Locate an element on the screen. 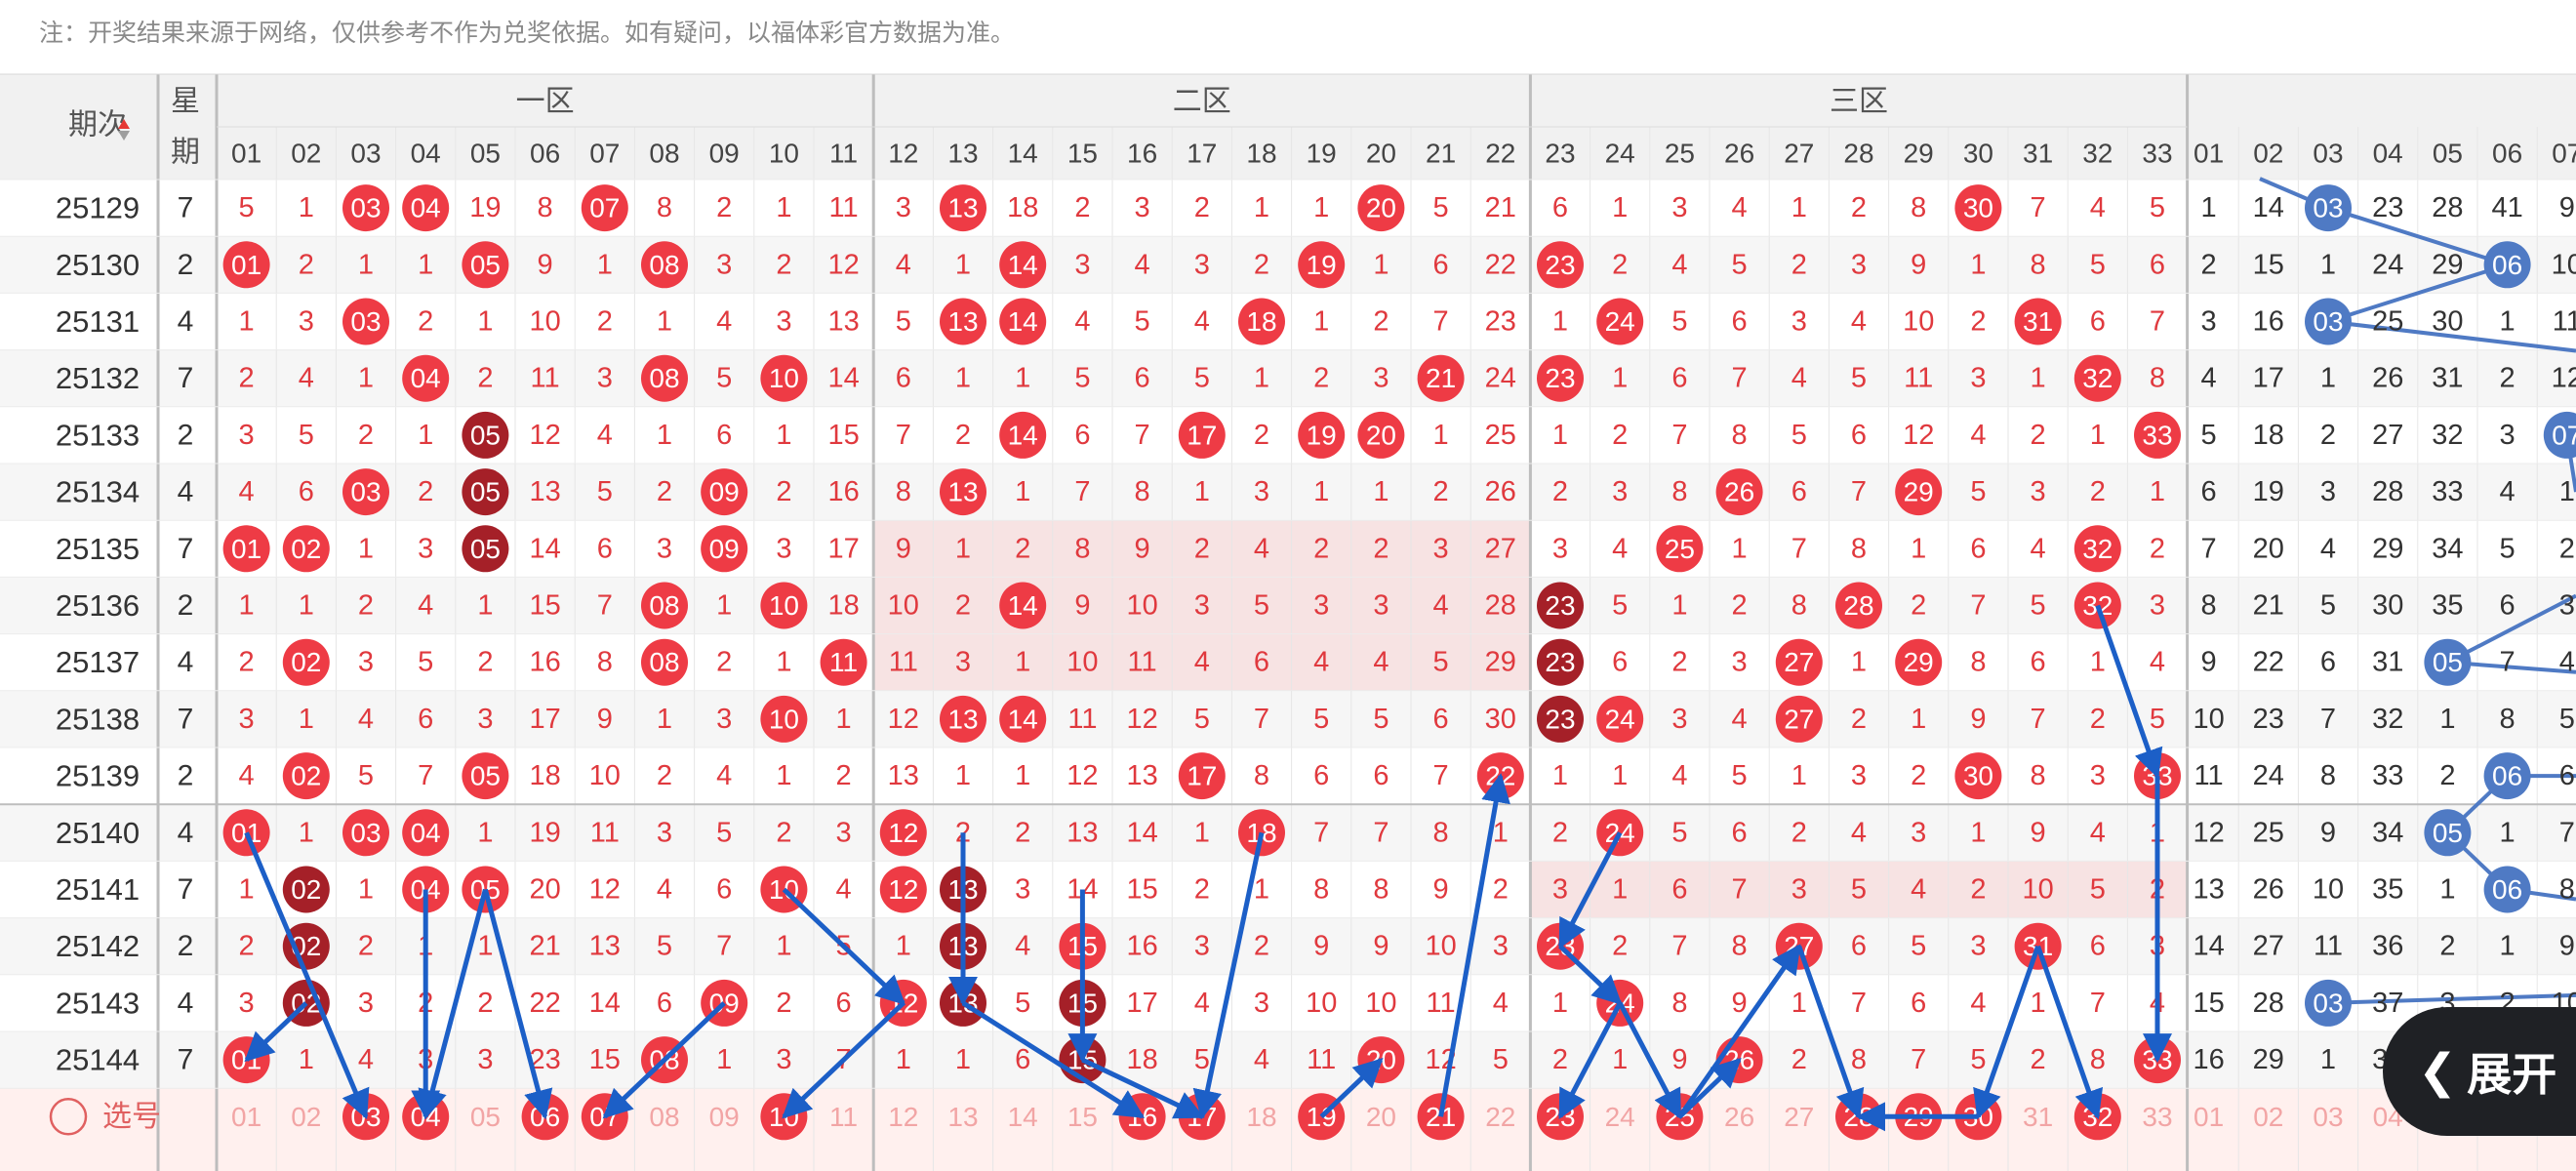 The height and width of the screenshot is (1171, 2576). blue-miss-count: 7 is located at coordinates (2328, 719).